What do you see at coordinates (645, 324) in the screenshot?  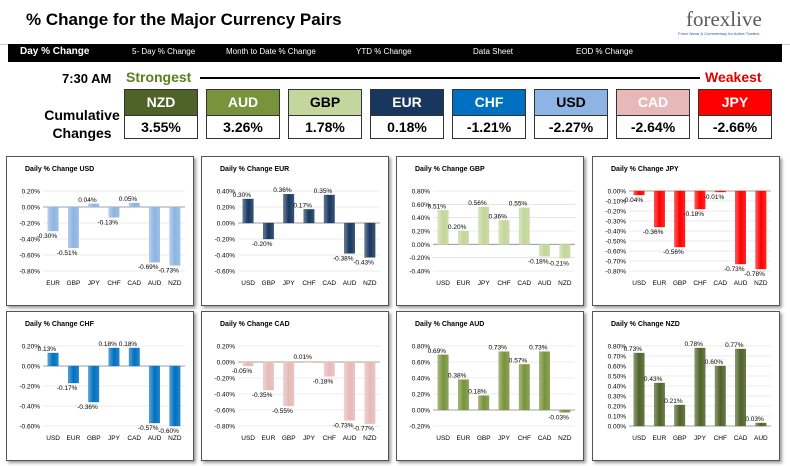 I see `chart-title: Daily % Change NZD` at bounding box center [645, 324].